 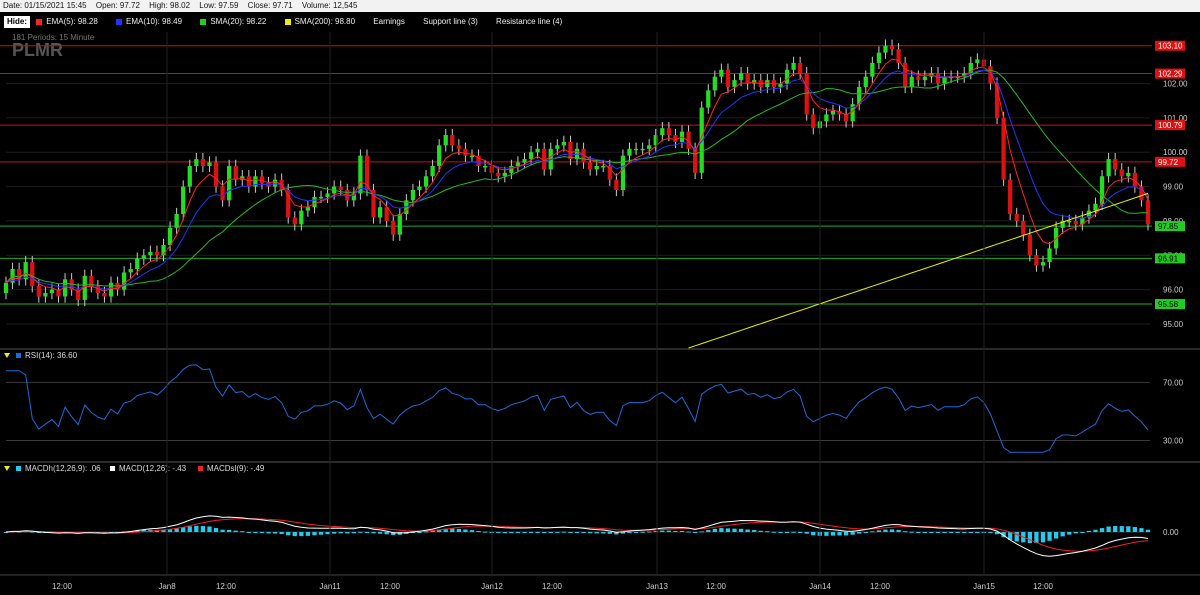 I want to click on ema5-swatch, so click(x=39, y=21).